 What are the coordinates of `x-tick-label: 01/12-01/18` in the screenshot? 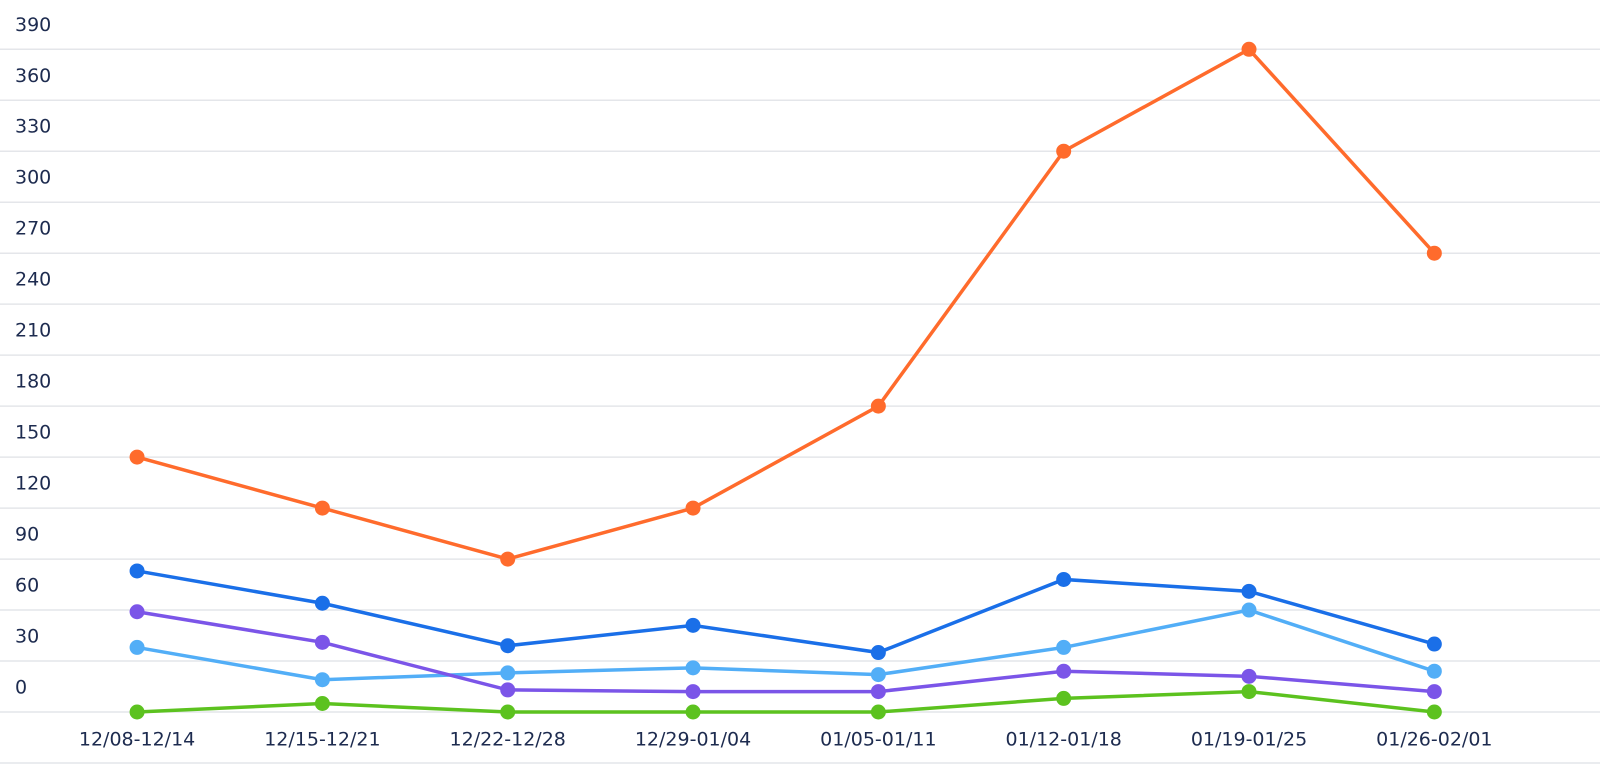 It's located at (1064, 740).